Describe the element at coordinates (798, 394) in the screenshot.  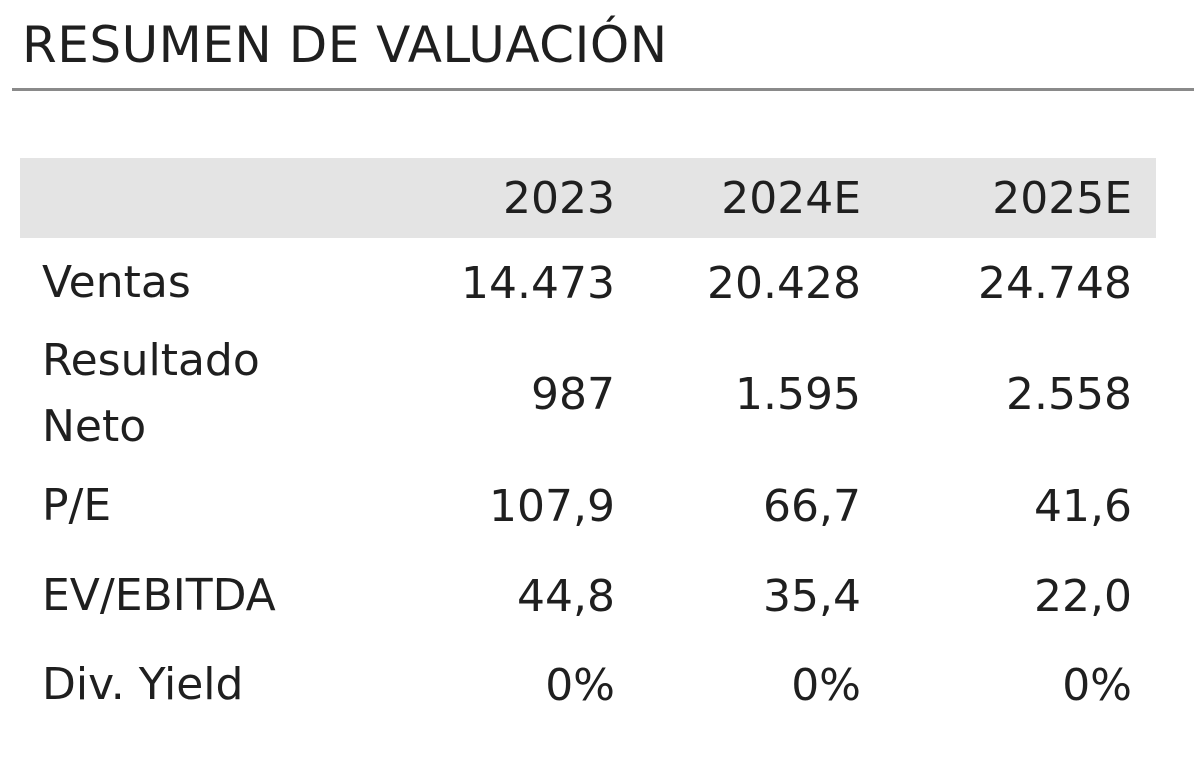
I see `cell-value: 1.595` at that location.